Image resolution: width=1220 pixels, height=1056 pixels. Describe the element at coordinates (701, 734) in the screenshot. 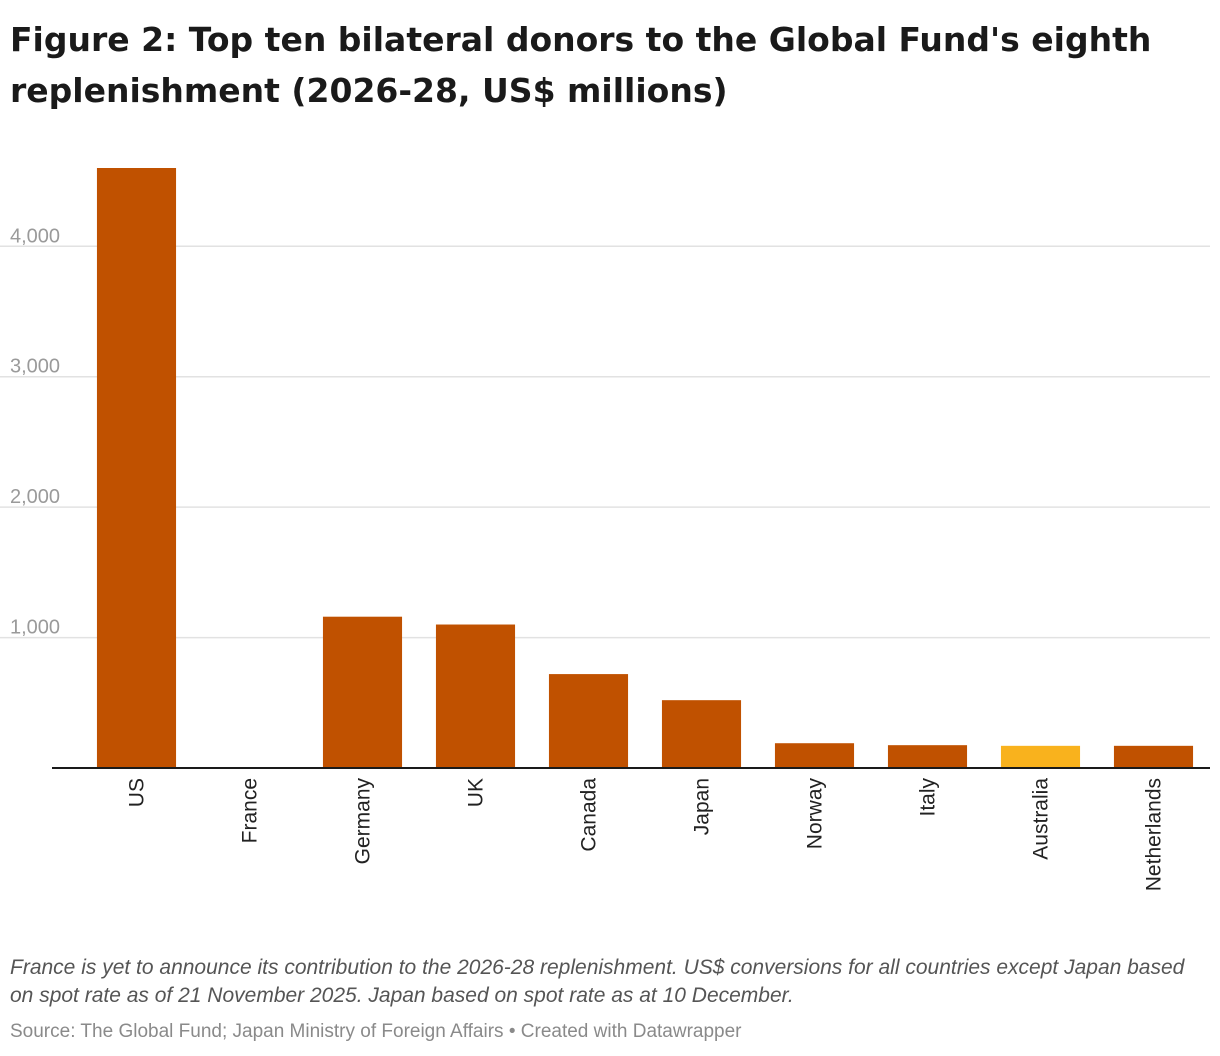

I see `bar-japan` at that location.